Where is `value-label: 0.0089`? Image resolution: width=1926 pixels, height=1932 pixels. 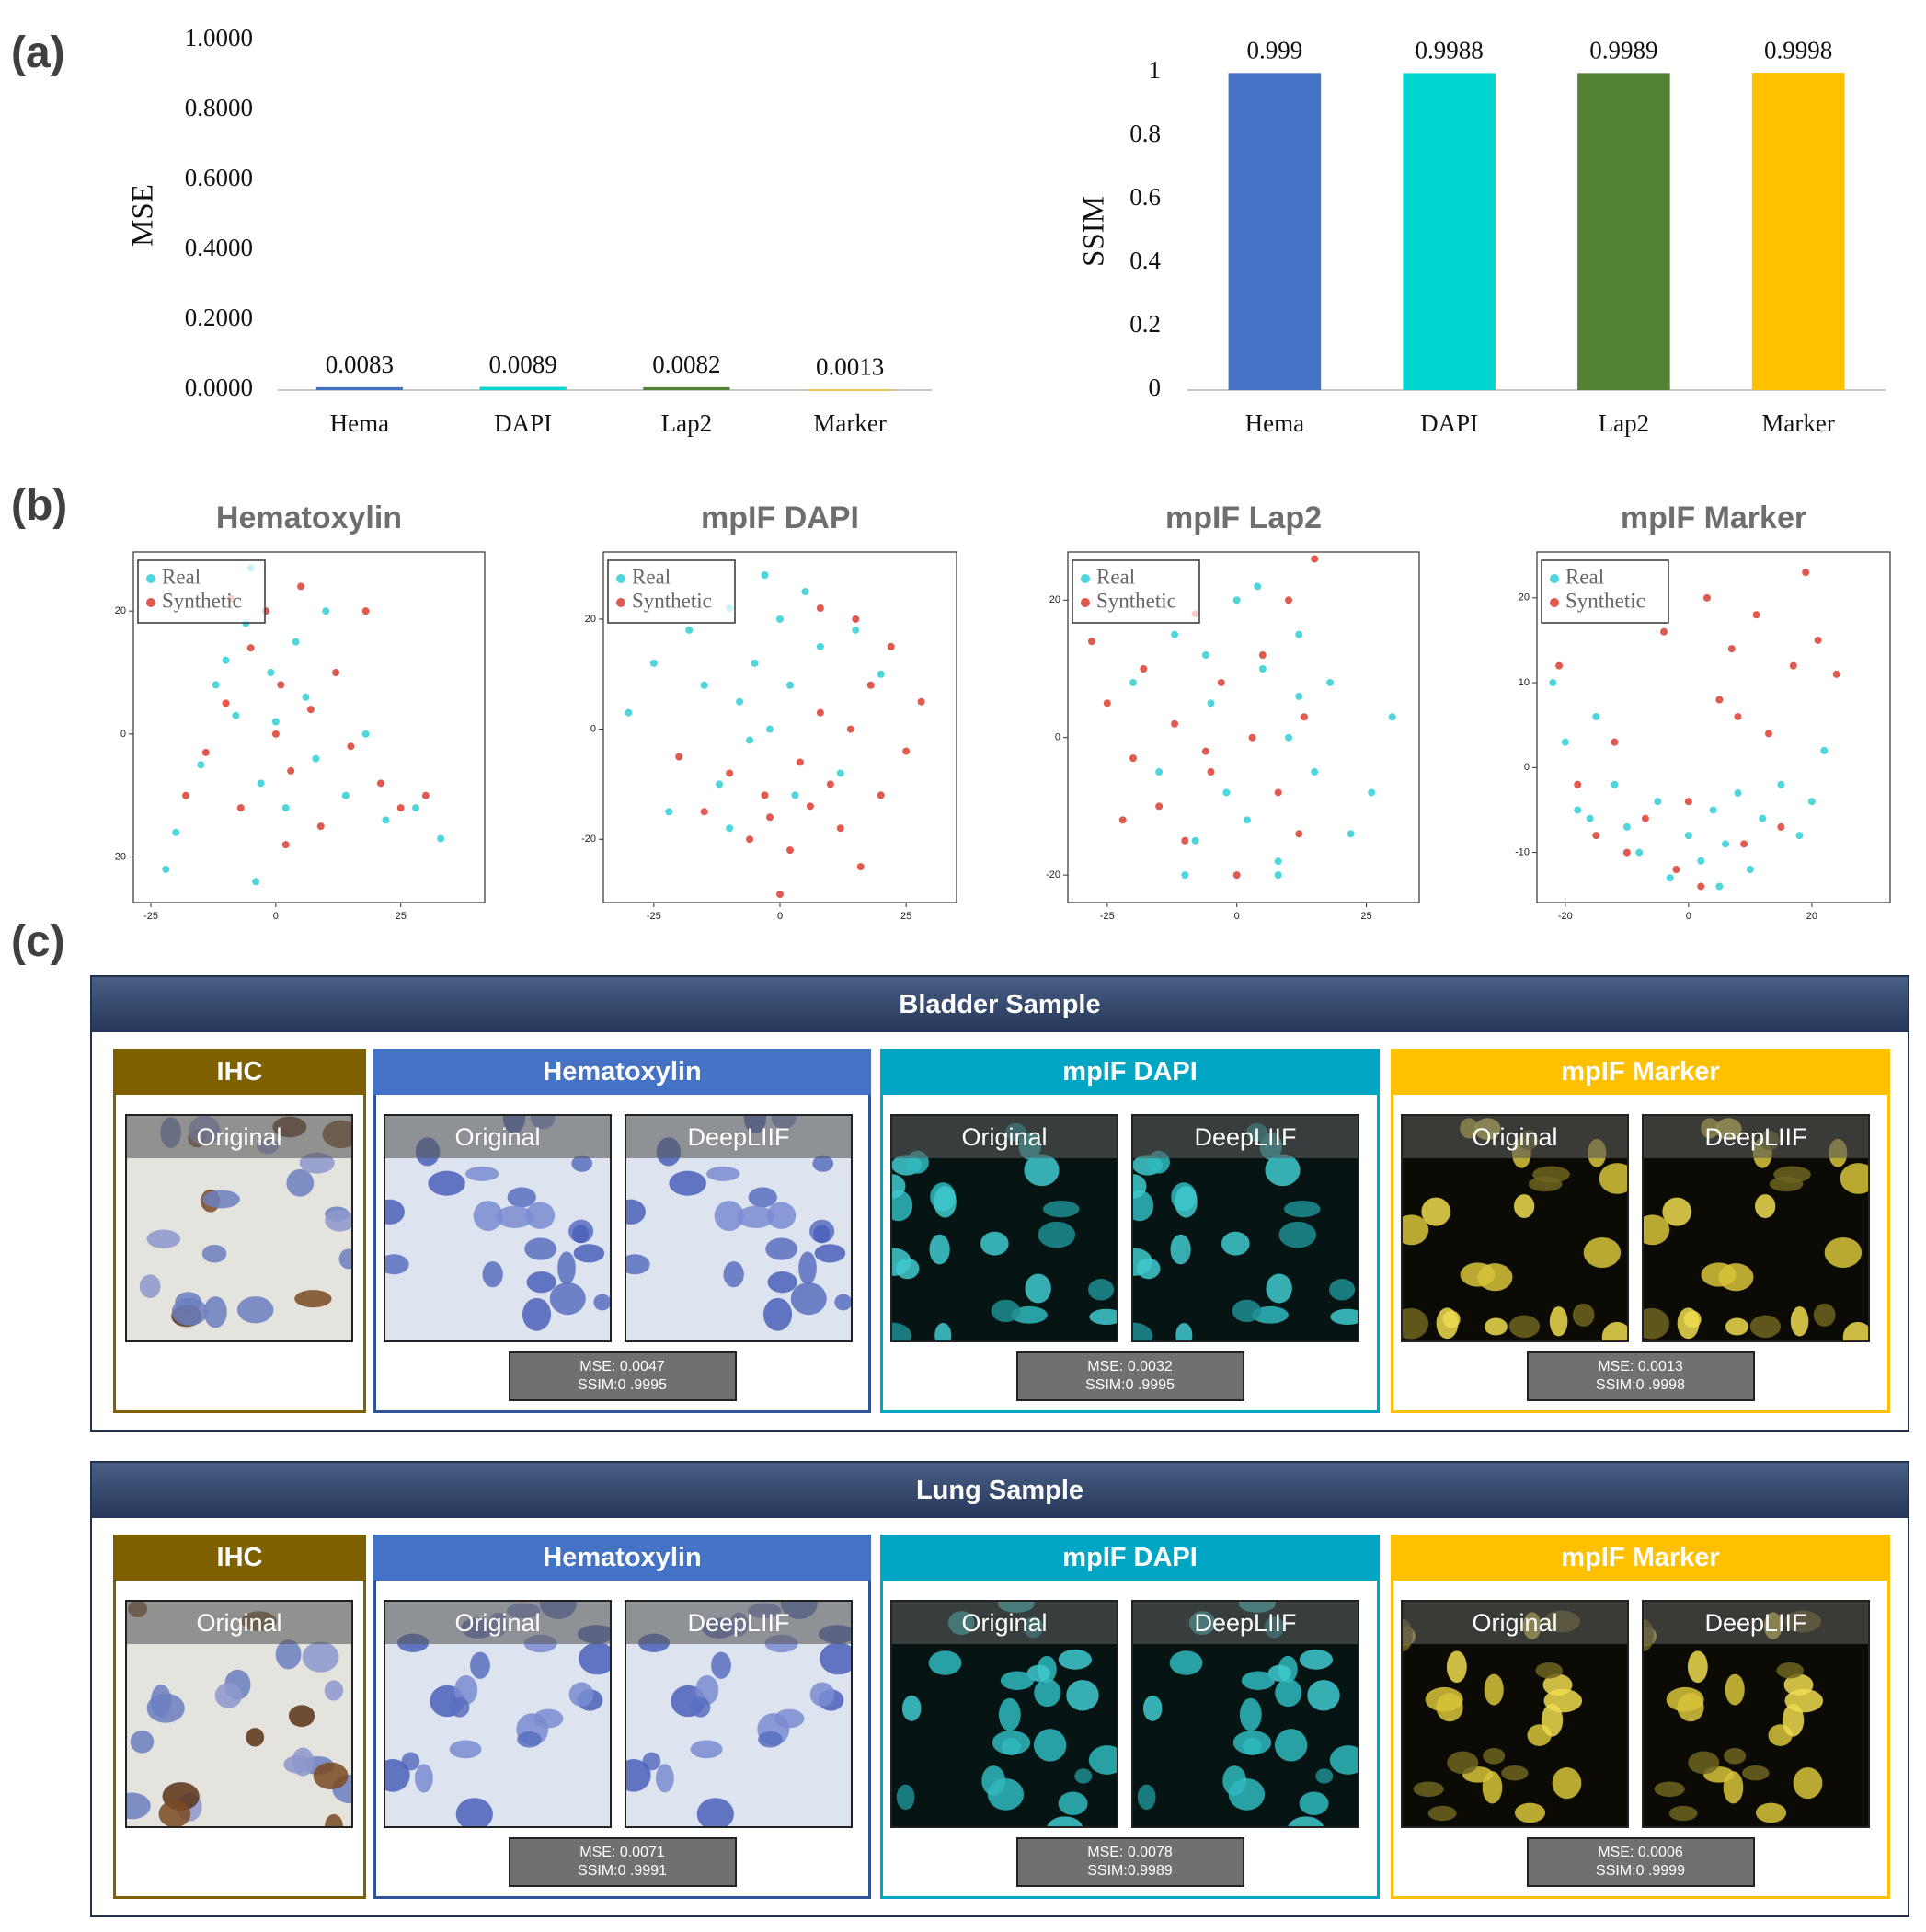
value-label: 0.0089 is located at coordinates (523, 364).